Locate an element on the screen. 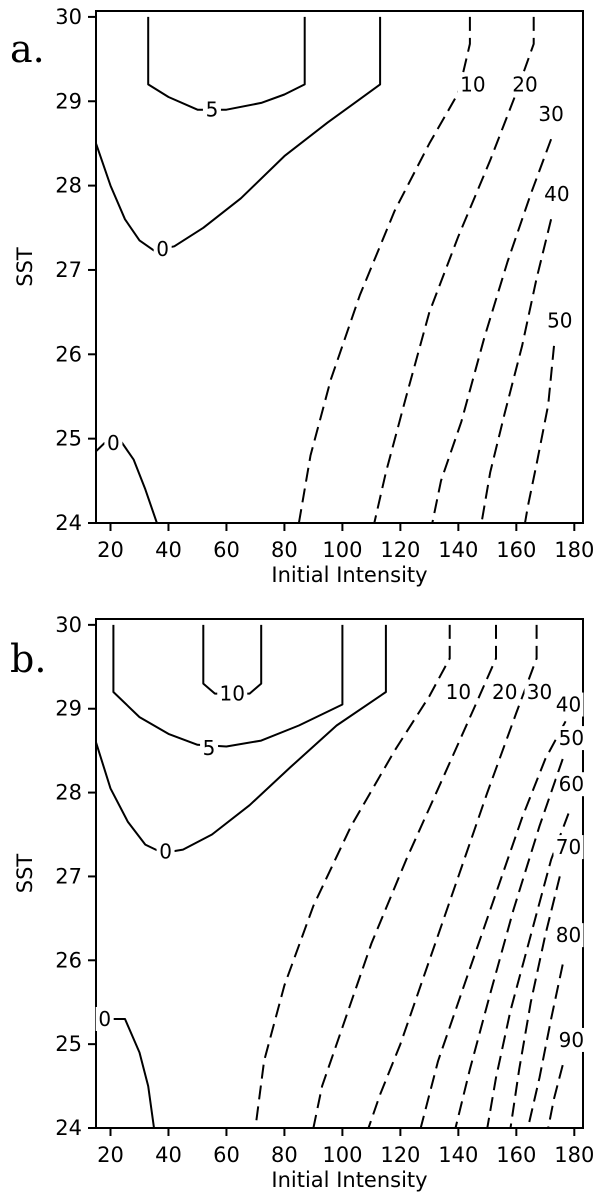  panel-a-y-tick-label: 27 is located at coordinates (68, 270).